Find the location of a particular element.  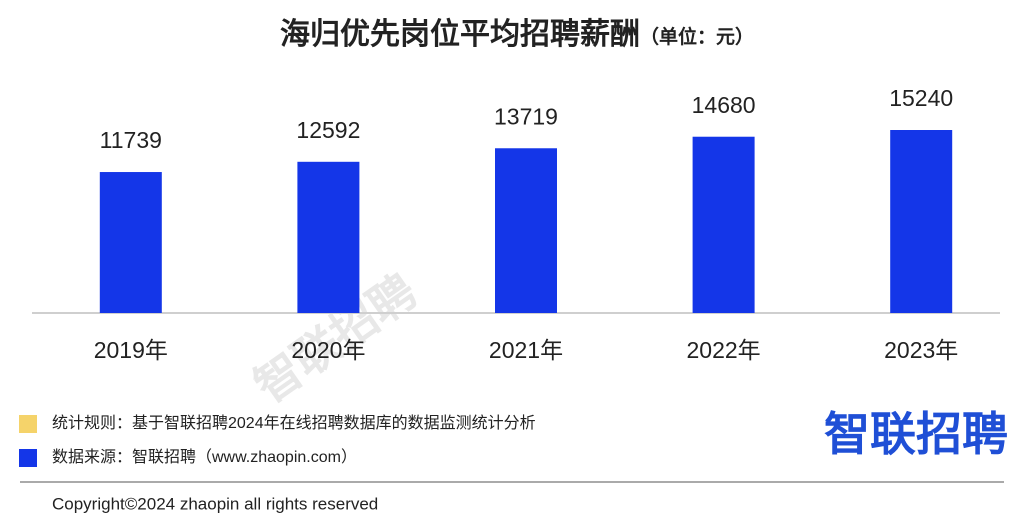

x-tick-label: 2021年 is located at coordinates (526, 350).